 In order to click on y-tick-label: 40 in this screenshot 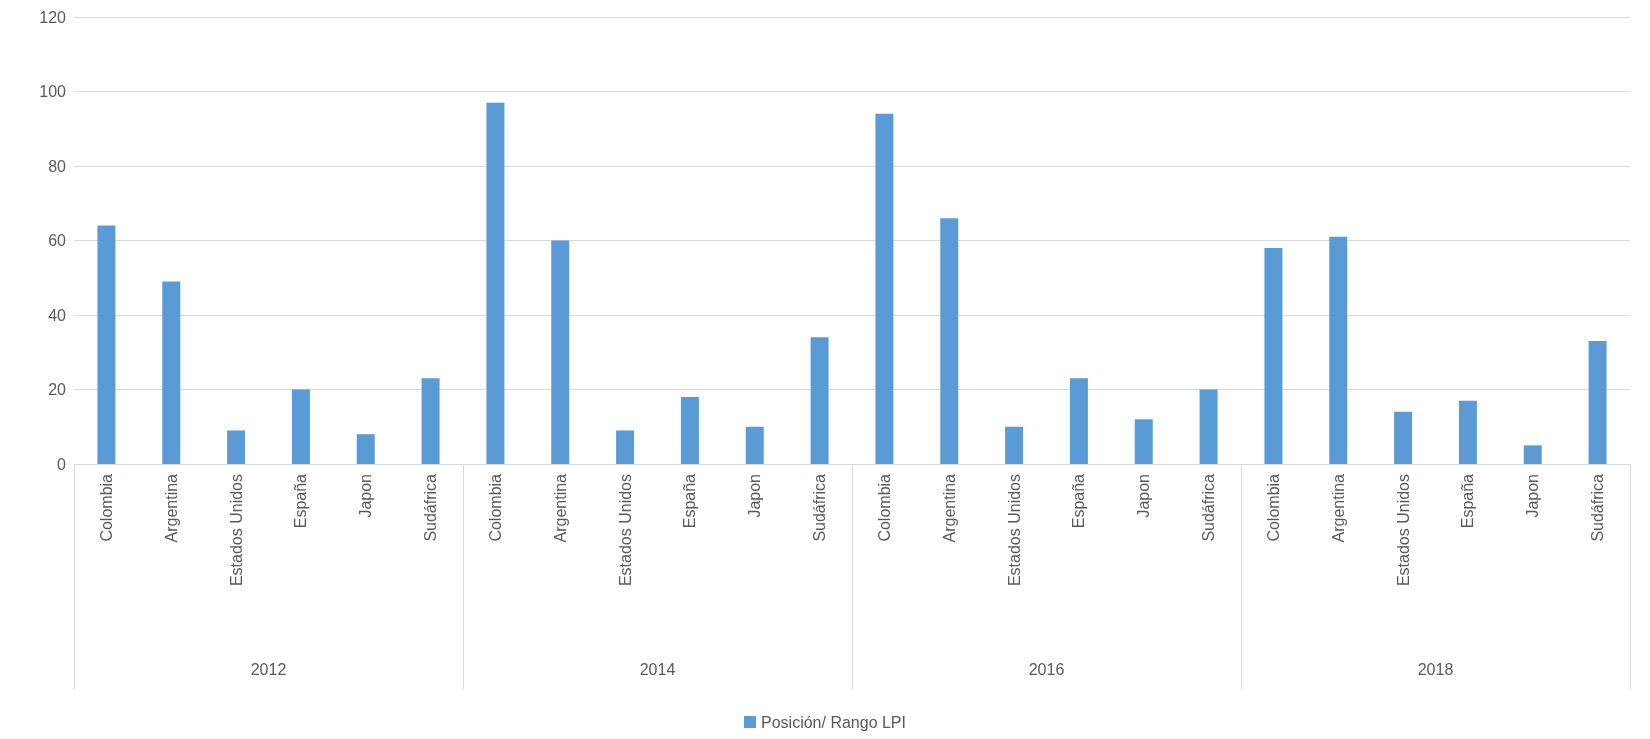, I will do `click(57, 315)`.